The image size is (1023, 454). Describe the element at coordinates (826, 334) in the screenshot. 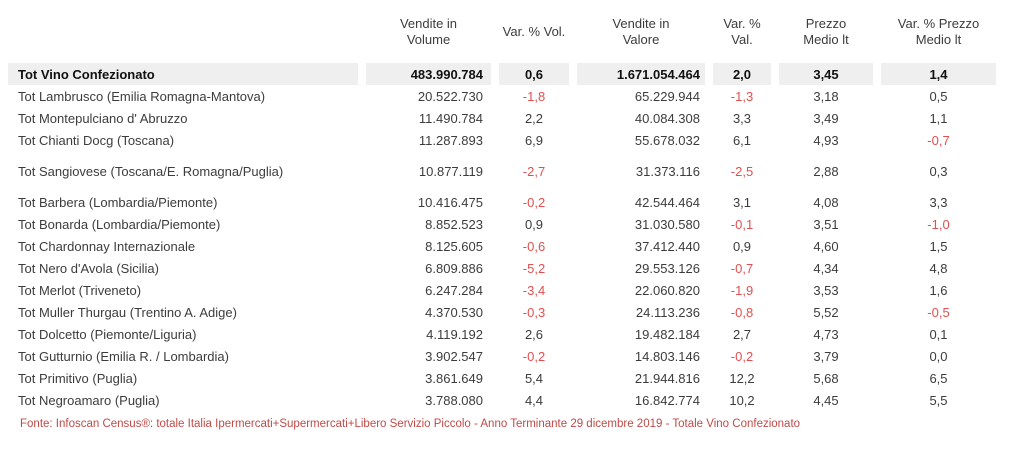

I see `cell-prezzo: 4,73` at that location.